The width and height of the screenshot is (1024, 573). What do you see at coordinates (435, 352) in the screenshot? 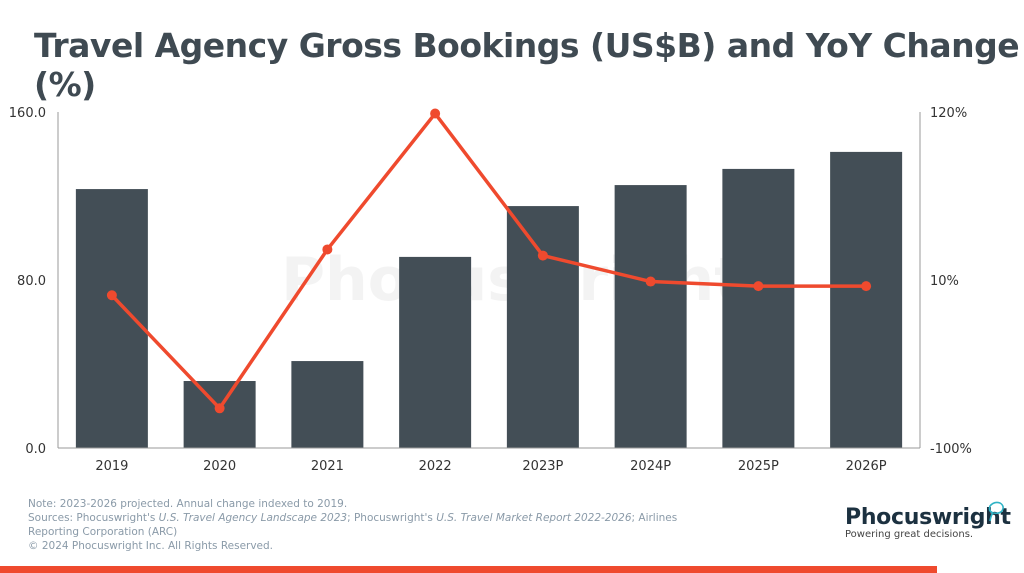
I see `bar-2022` at bounding box center [435, 352].